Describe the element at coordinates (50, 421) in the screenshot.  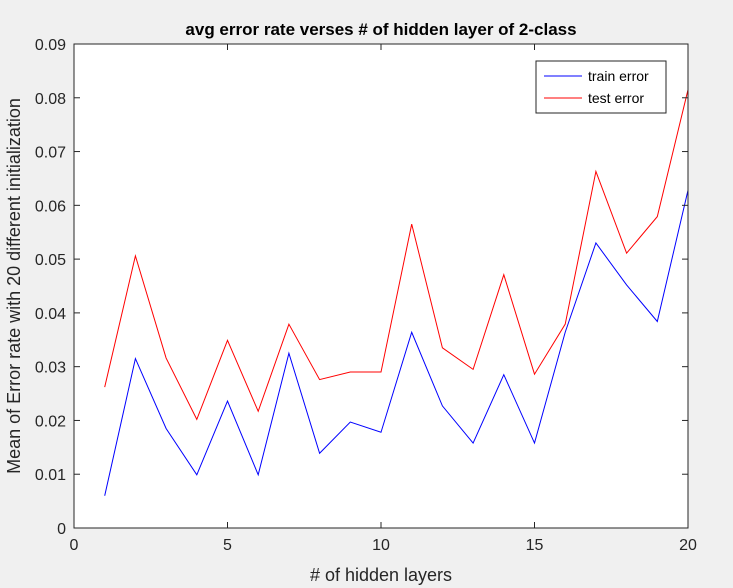
I see `y-tick-label: 0.02` at that location.